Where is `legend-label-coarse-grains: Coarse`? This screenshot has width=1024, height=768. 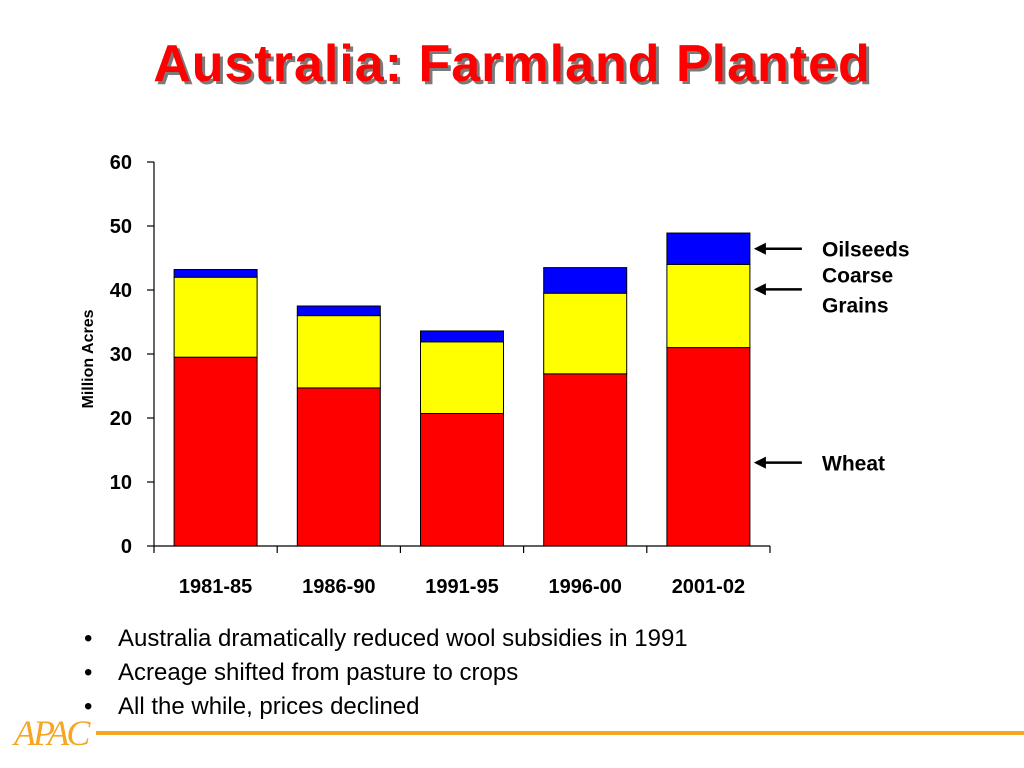
legend-label-coarse-grains: Coarse is located at coordinates (857, 275).